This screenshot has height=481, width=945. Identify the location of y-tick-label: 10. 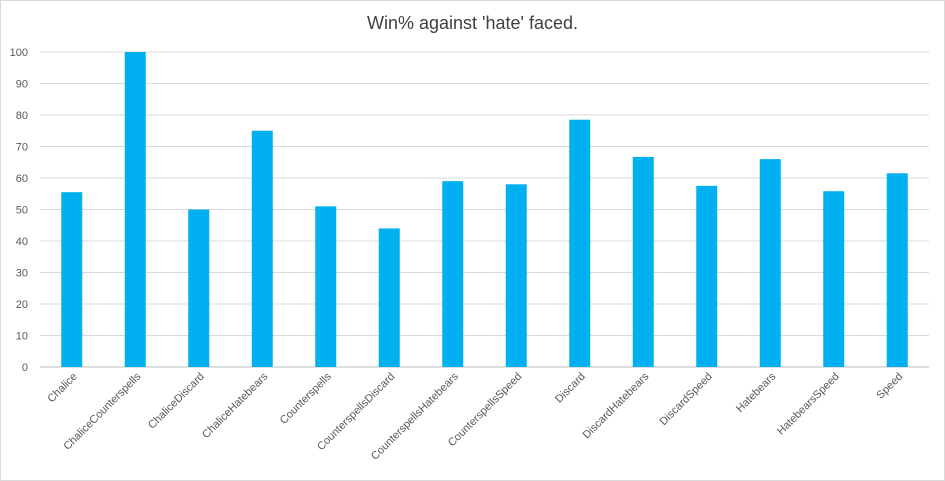
(22, 337).